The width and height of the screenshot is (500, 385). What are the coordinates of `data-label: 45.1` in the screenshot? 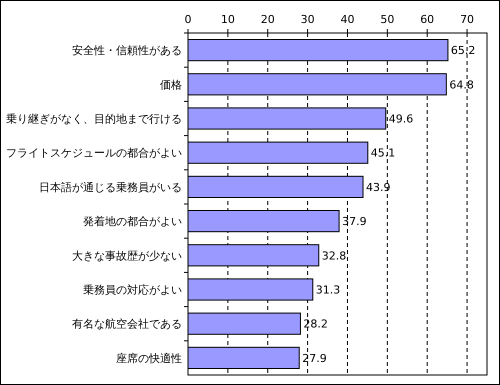 It's located at (383, 153).